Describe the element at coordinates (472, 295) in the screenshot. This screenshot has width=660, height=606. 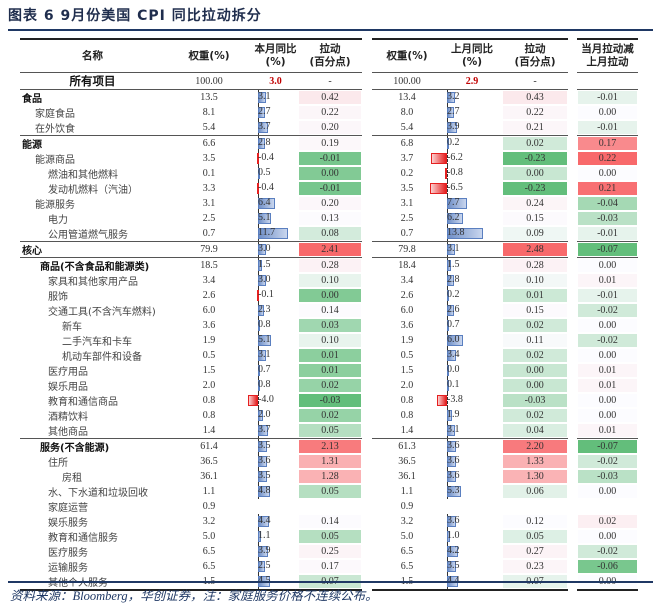
I see `yoy-prev: 0.2` at that location.